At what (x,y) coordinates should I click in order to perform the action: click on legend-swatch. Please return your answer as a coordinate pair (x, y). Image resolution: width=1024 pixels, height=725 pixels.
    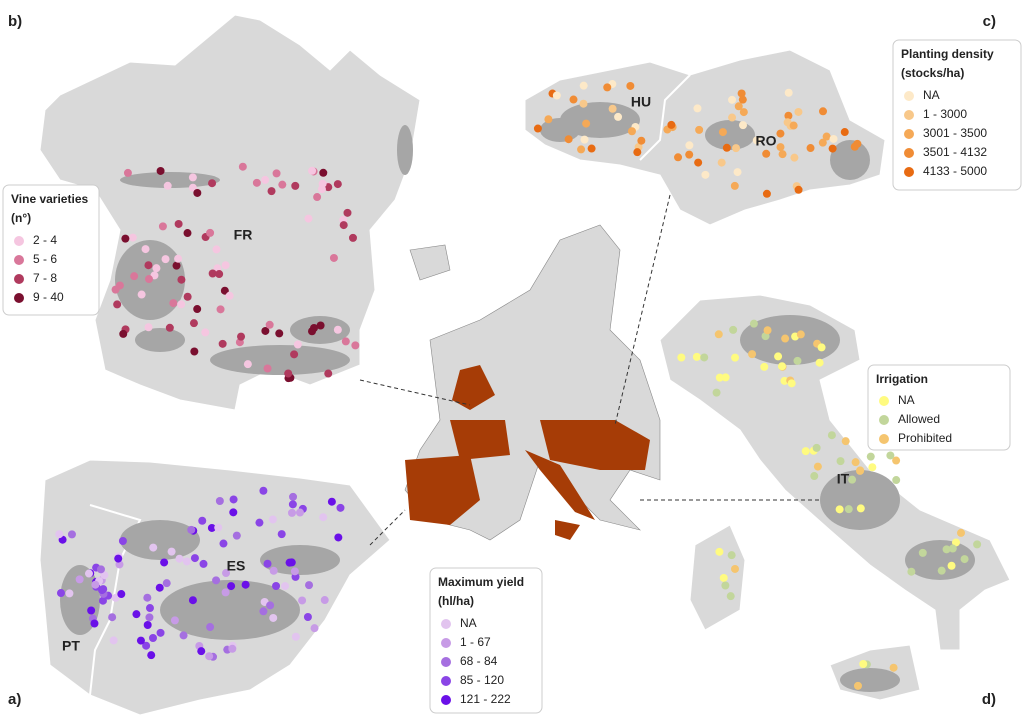
    Looking at the image, I should click on (909, 134).